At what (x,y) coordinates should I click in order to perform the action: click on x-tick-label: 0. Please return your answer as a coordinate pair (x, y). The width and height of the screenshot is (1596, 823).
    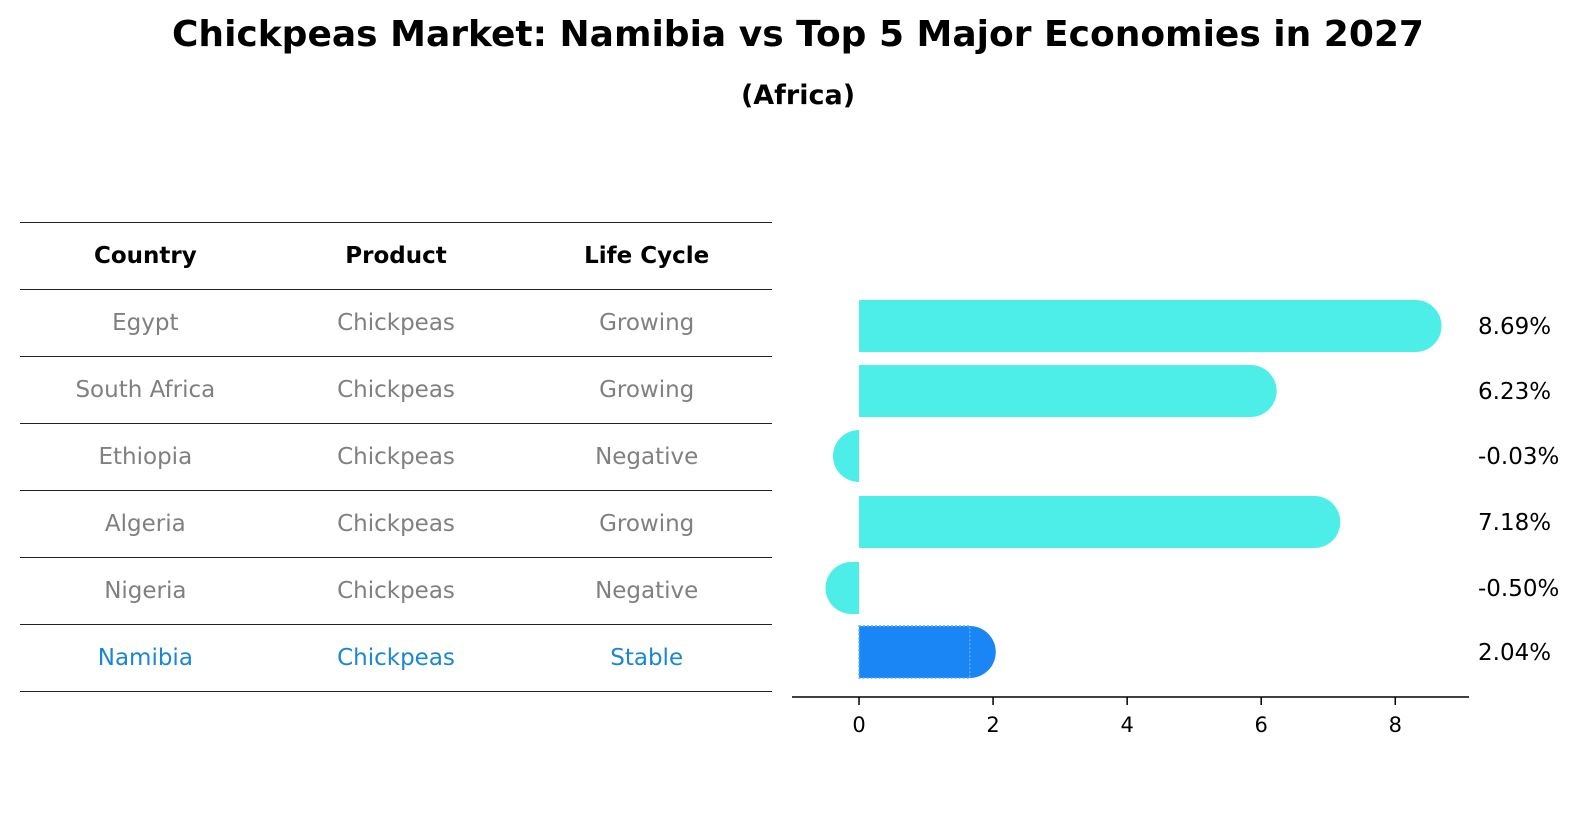
    Looking at the image, I should click on (858, 725).